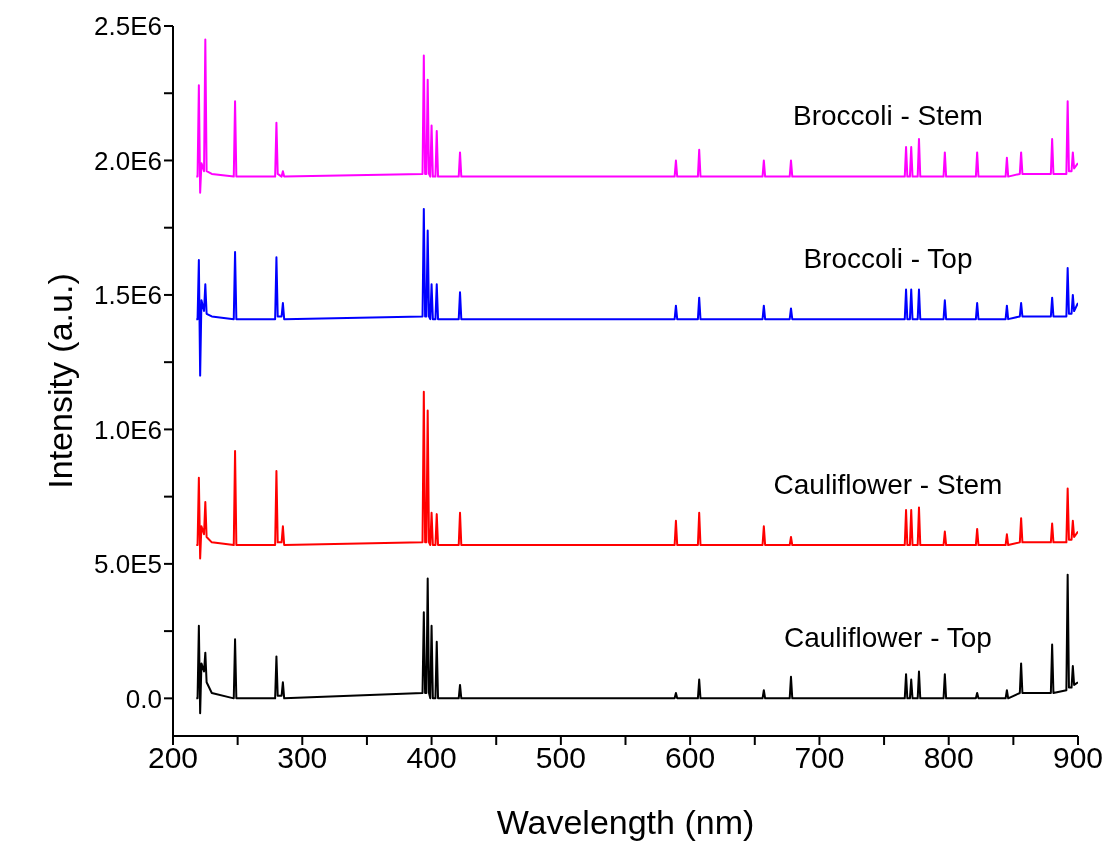  What do you see at coordinates (1078, 758) in the screenshot?
I see `x-tick-label: 900` at bounding box center [1078, 758].